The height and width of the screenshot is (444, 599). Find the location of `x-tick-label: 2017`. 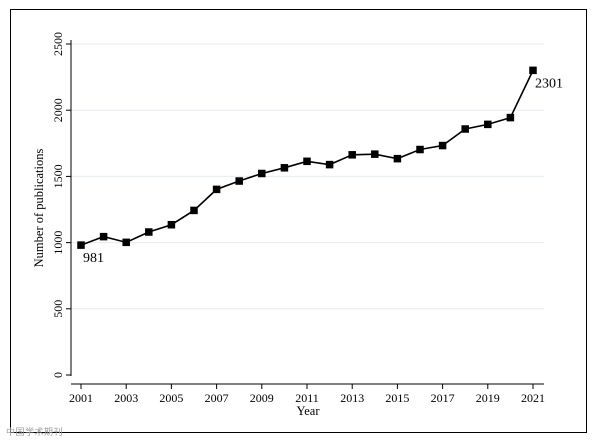

x-tick-label: 2017 is located at coordinates (443, 398).